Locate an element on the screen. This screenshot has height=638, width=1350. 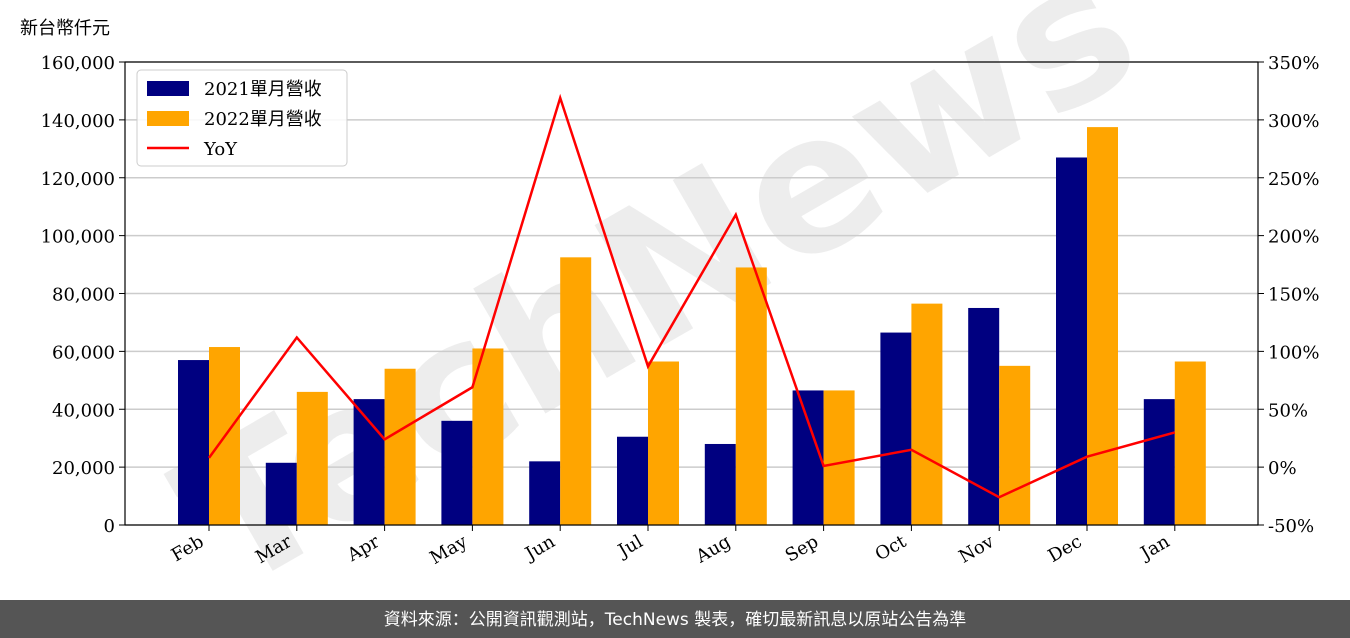
legend-label: 2021單月營收 is located at coordinates (263, 89).